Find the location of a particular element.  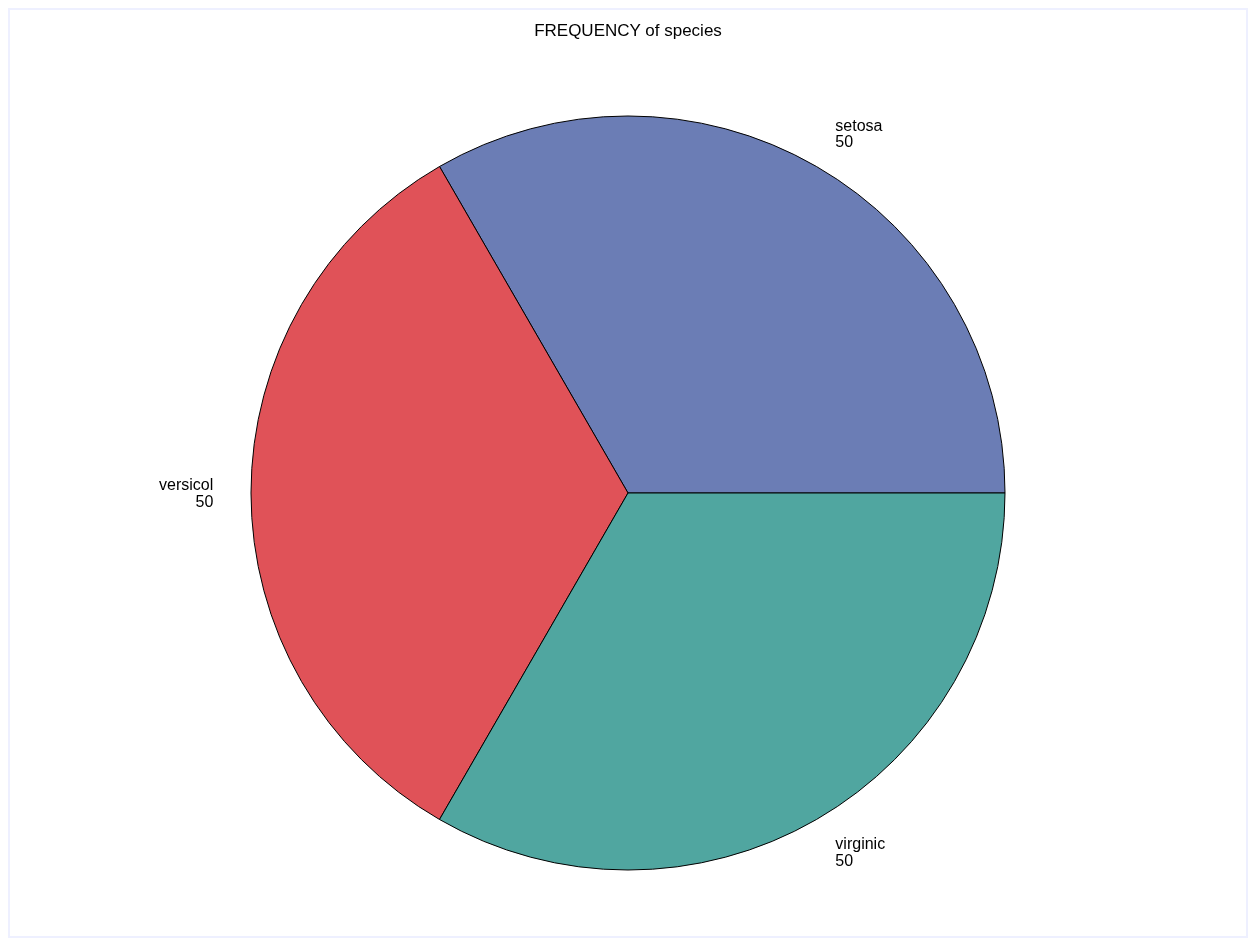

slice-label: versicol is located at coordinates (186, 484).